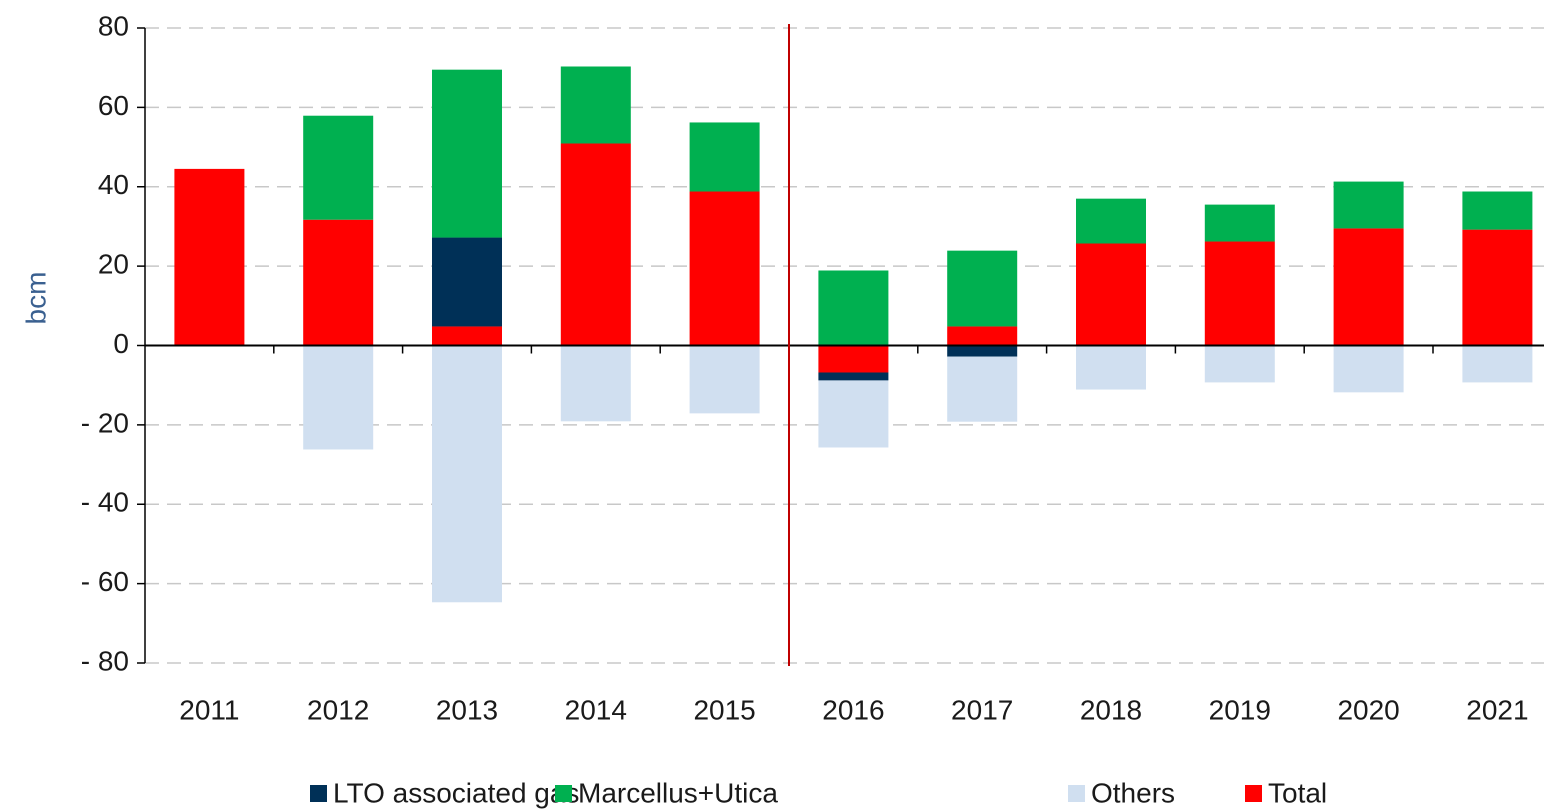 The image size is (1544, 811). Describe the element at coordinates (456, 792) in the screenshot. I see `legend-label: LTO associated gas` at that location.